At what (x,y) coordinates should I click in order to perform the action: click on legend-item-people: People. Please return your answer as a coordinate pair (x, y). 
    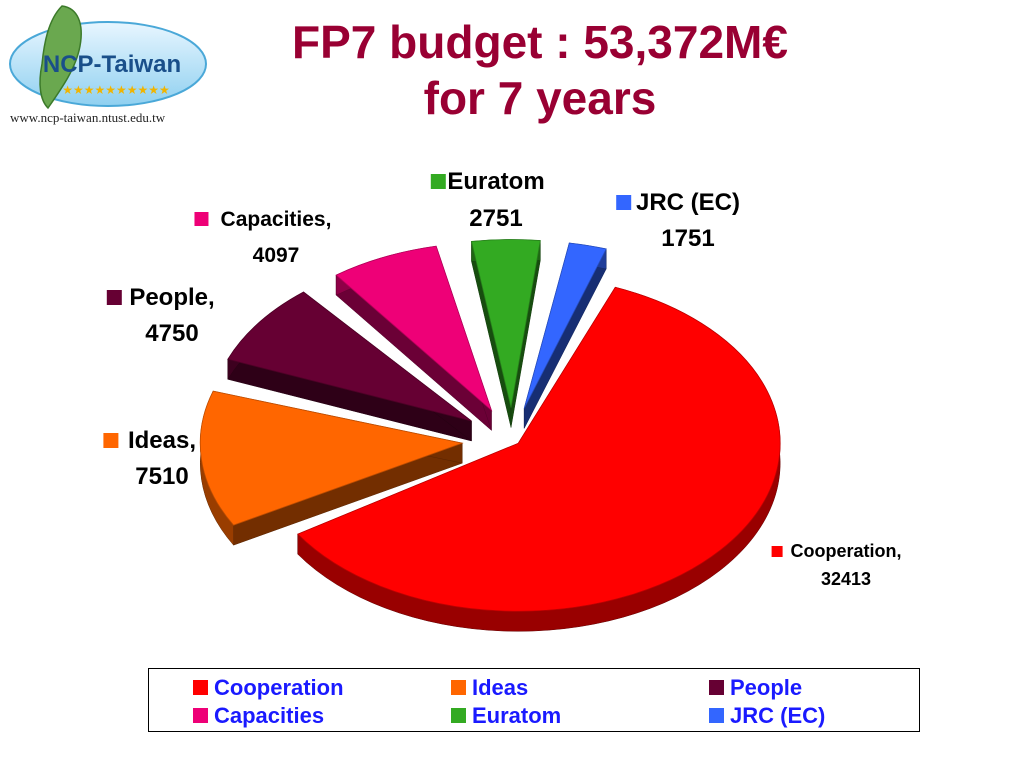
    Looking at the image, I should click on (755, 688).